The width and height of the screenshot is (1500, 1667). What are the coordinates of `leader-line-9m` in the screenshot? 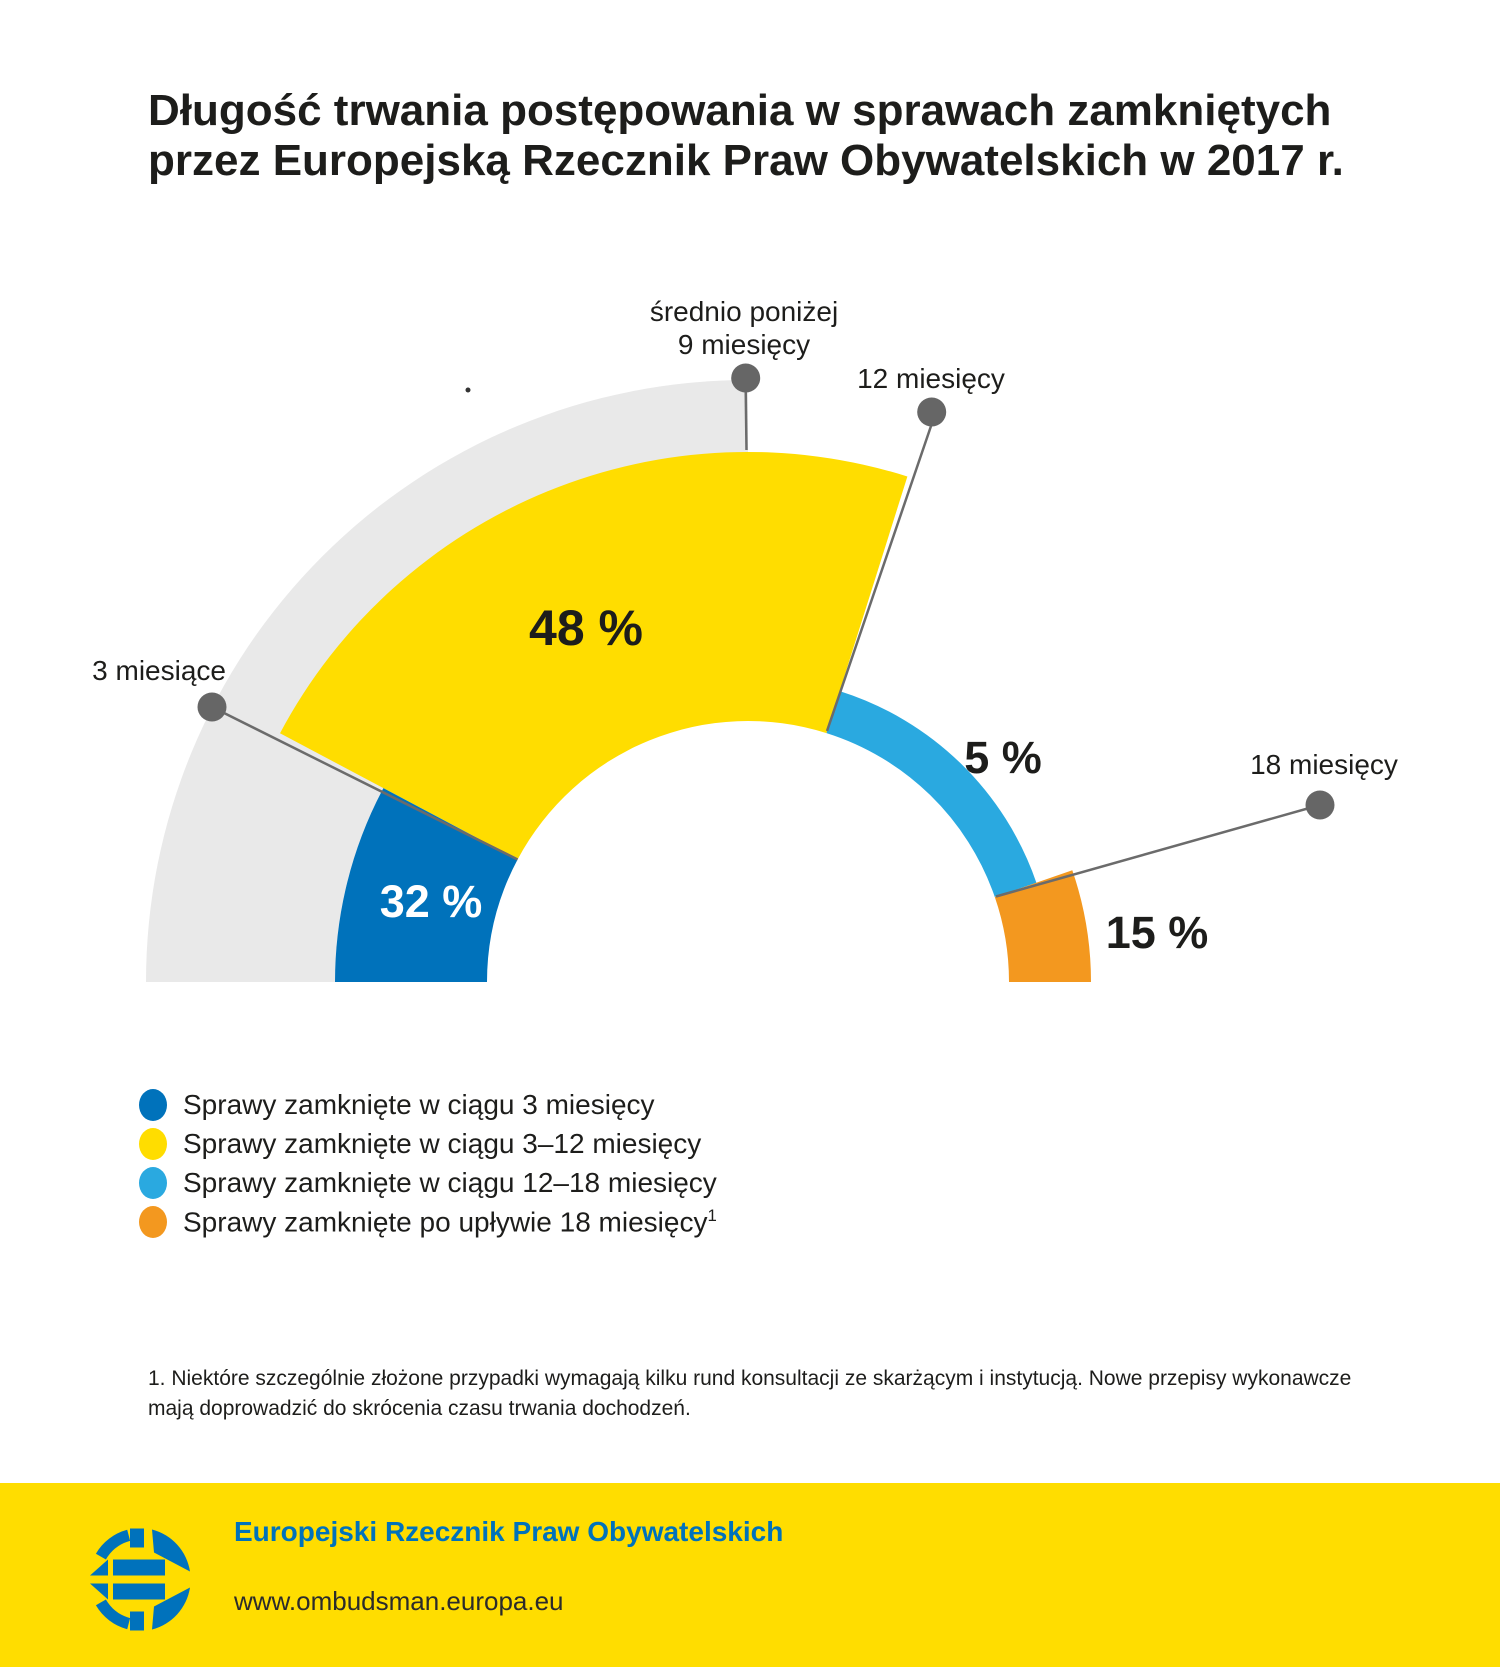 It's located at (746, 420).